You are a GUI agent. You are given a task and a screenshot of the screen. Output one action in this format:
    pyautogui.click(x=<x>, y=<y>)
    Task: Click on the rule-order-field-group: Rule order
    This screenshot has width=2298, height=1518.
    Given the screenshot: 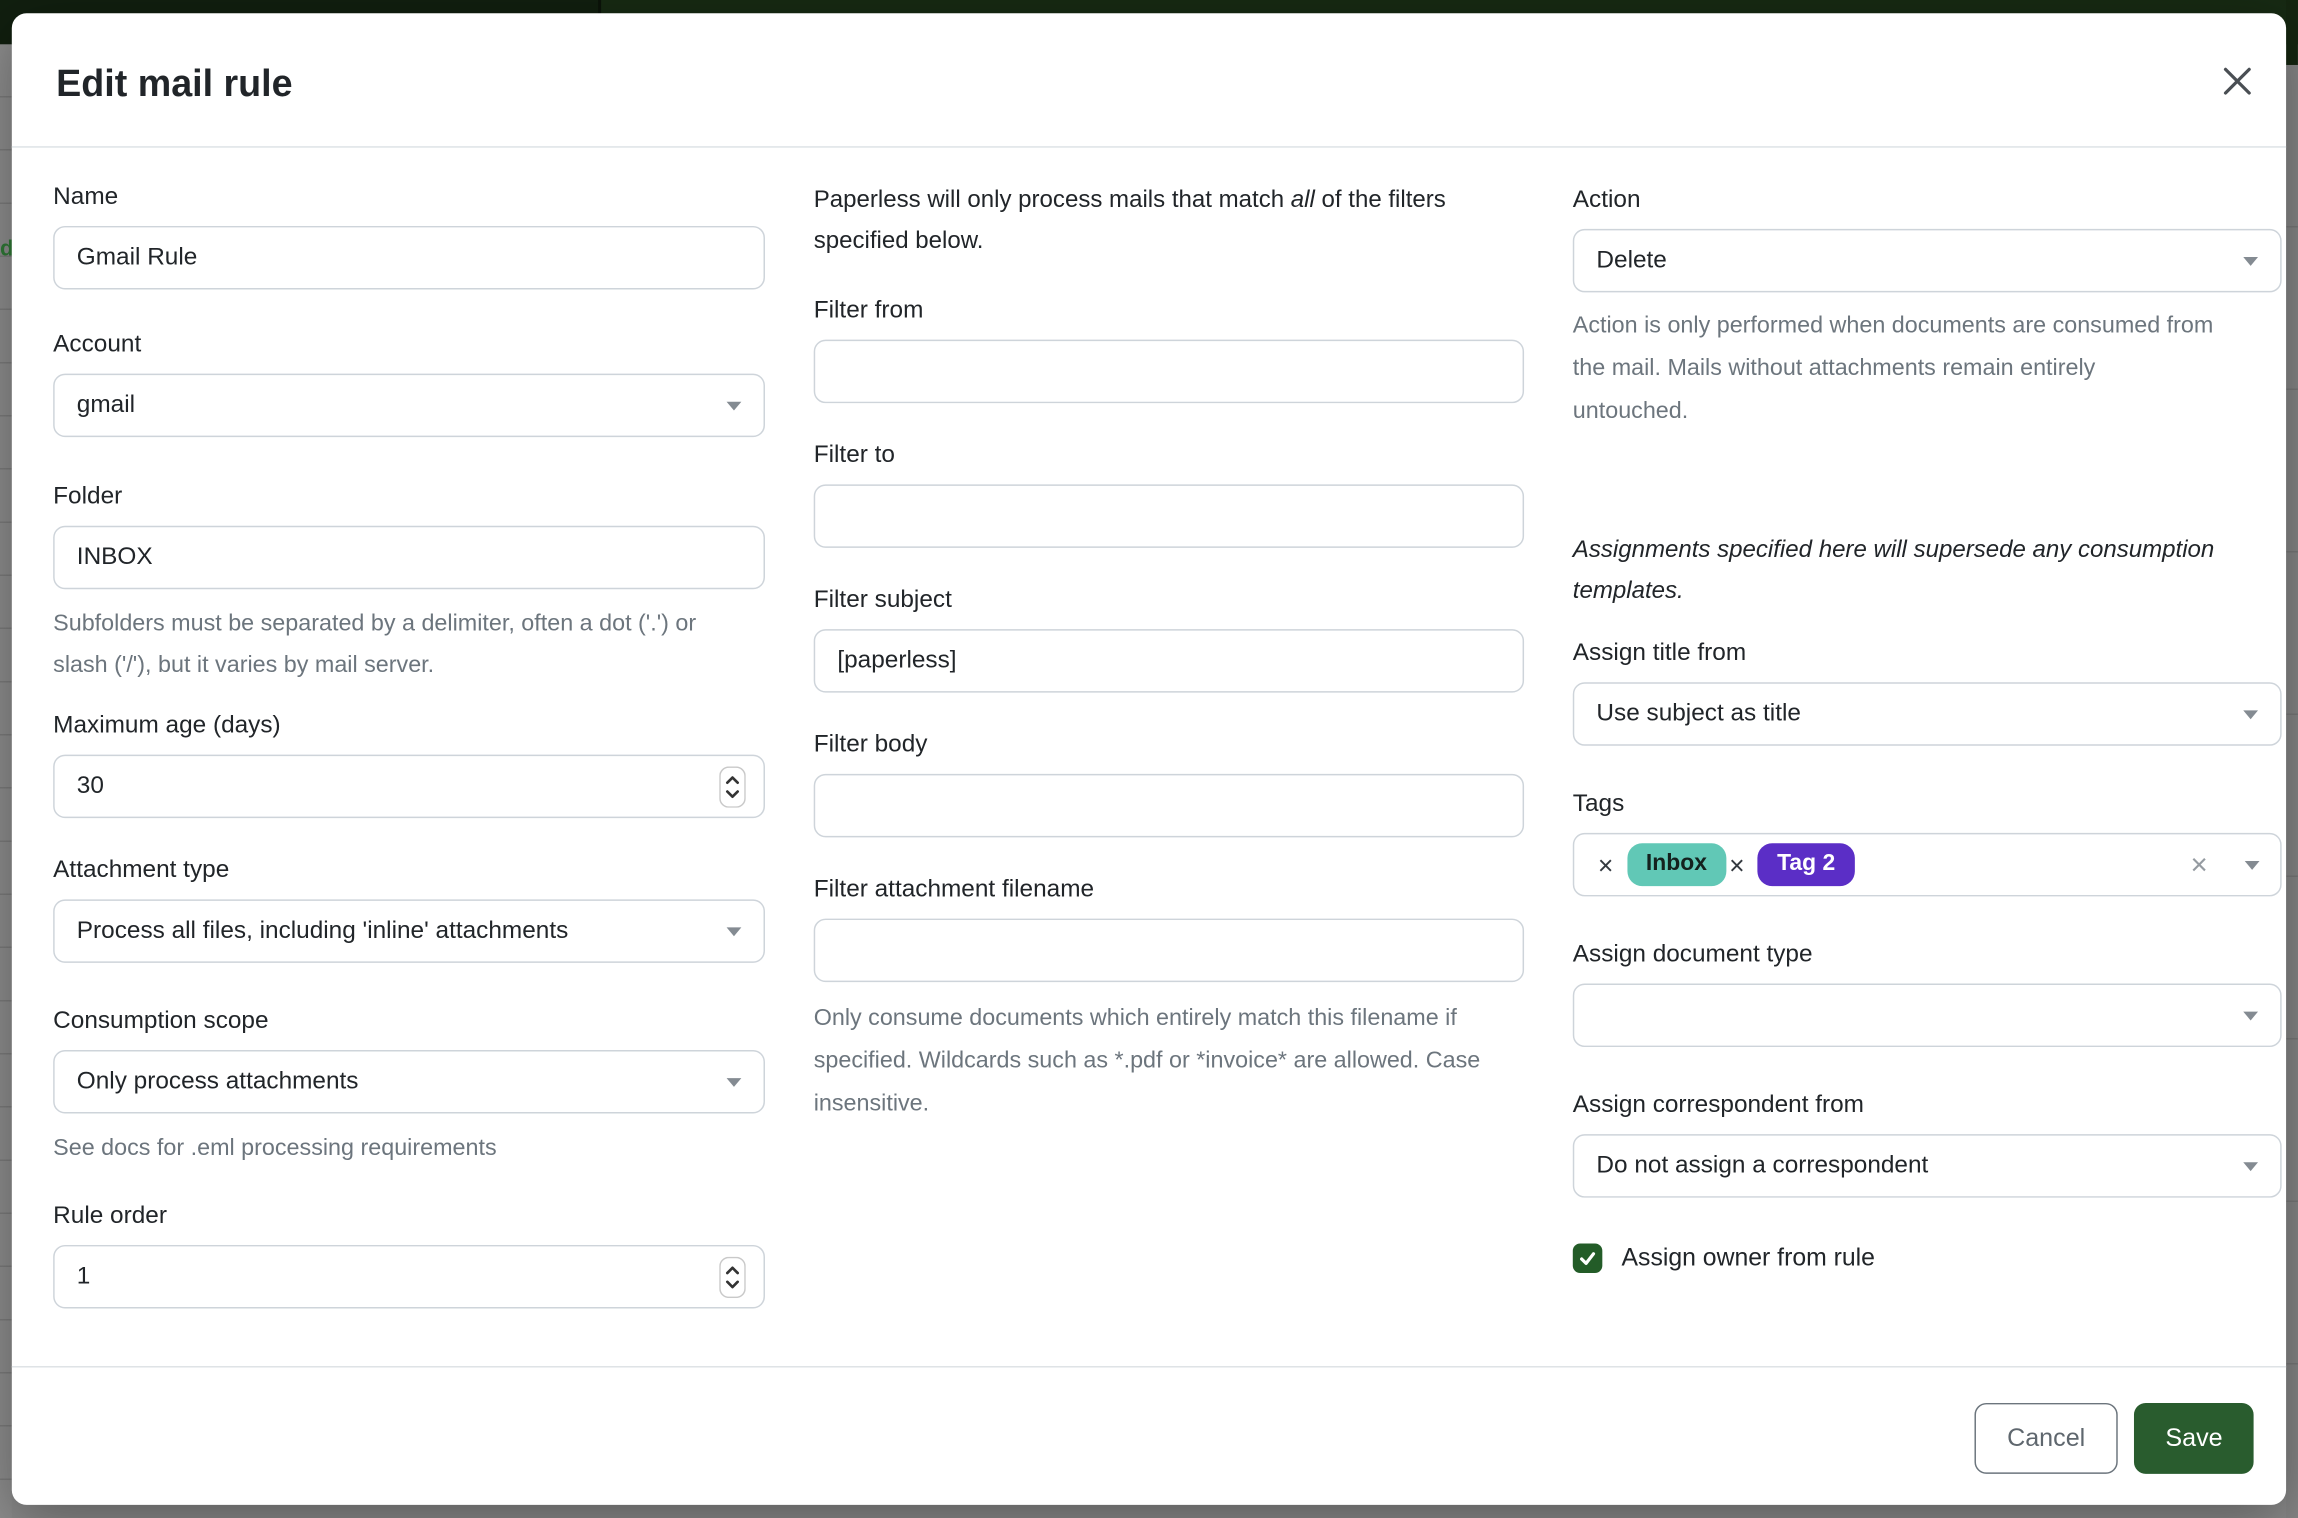 What is the action you would take?
    pyautogui.click(x=409, y=1253)
    